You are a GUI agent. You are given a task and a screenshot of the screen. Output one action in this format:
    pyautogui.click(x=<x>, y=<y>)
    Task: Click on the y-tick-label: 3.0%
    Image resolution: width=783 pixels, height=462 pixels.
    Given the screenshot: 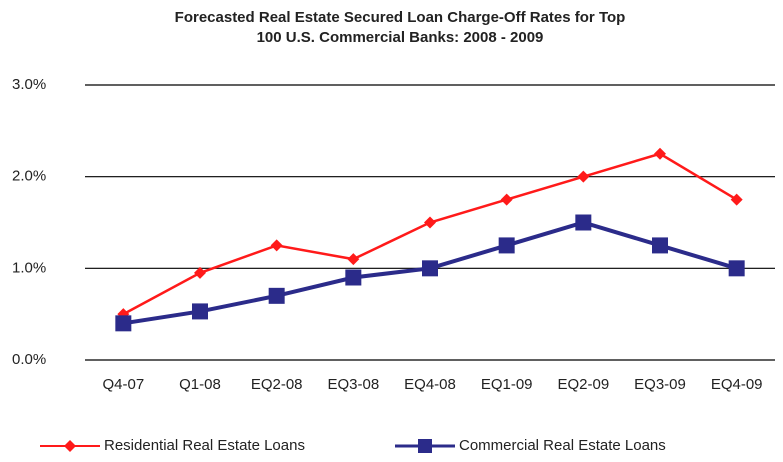 What is the action you would take?
    pyautogui.click(x=29, y=84)
    